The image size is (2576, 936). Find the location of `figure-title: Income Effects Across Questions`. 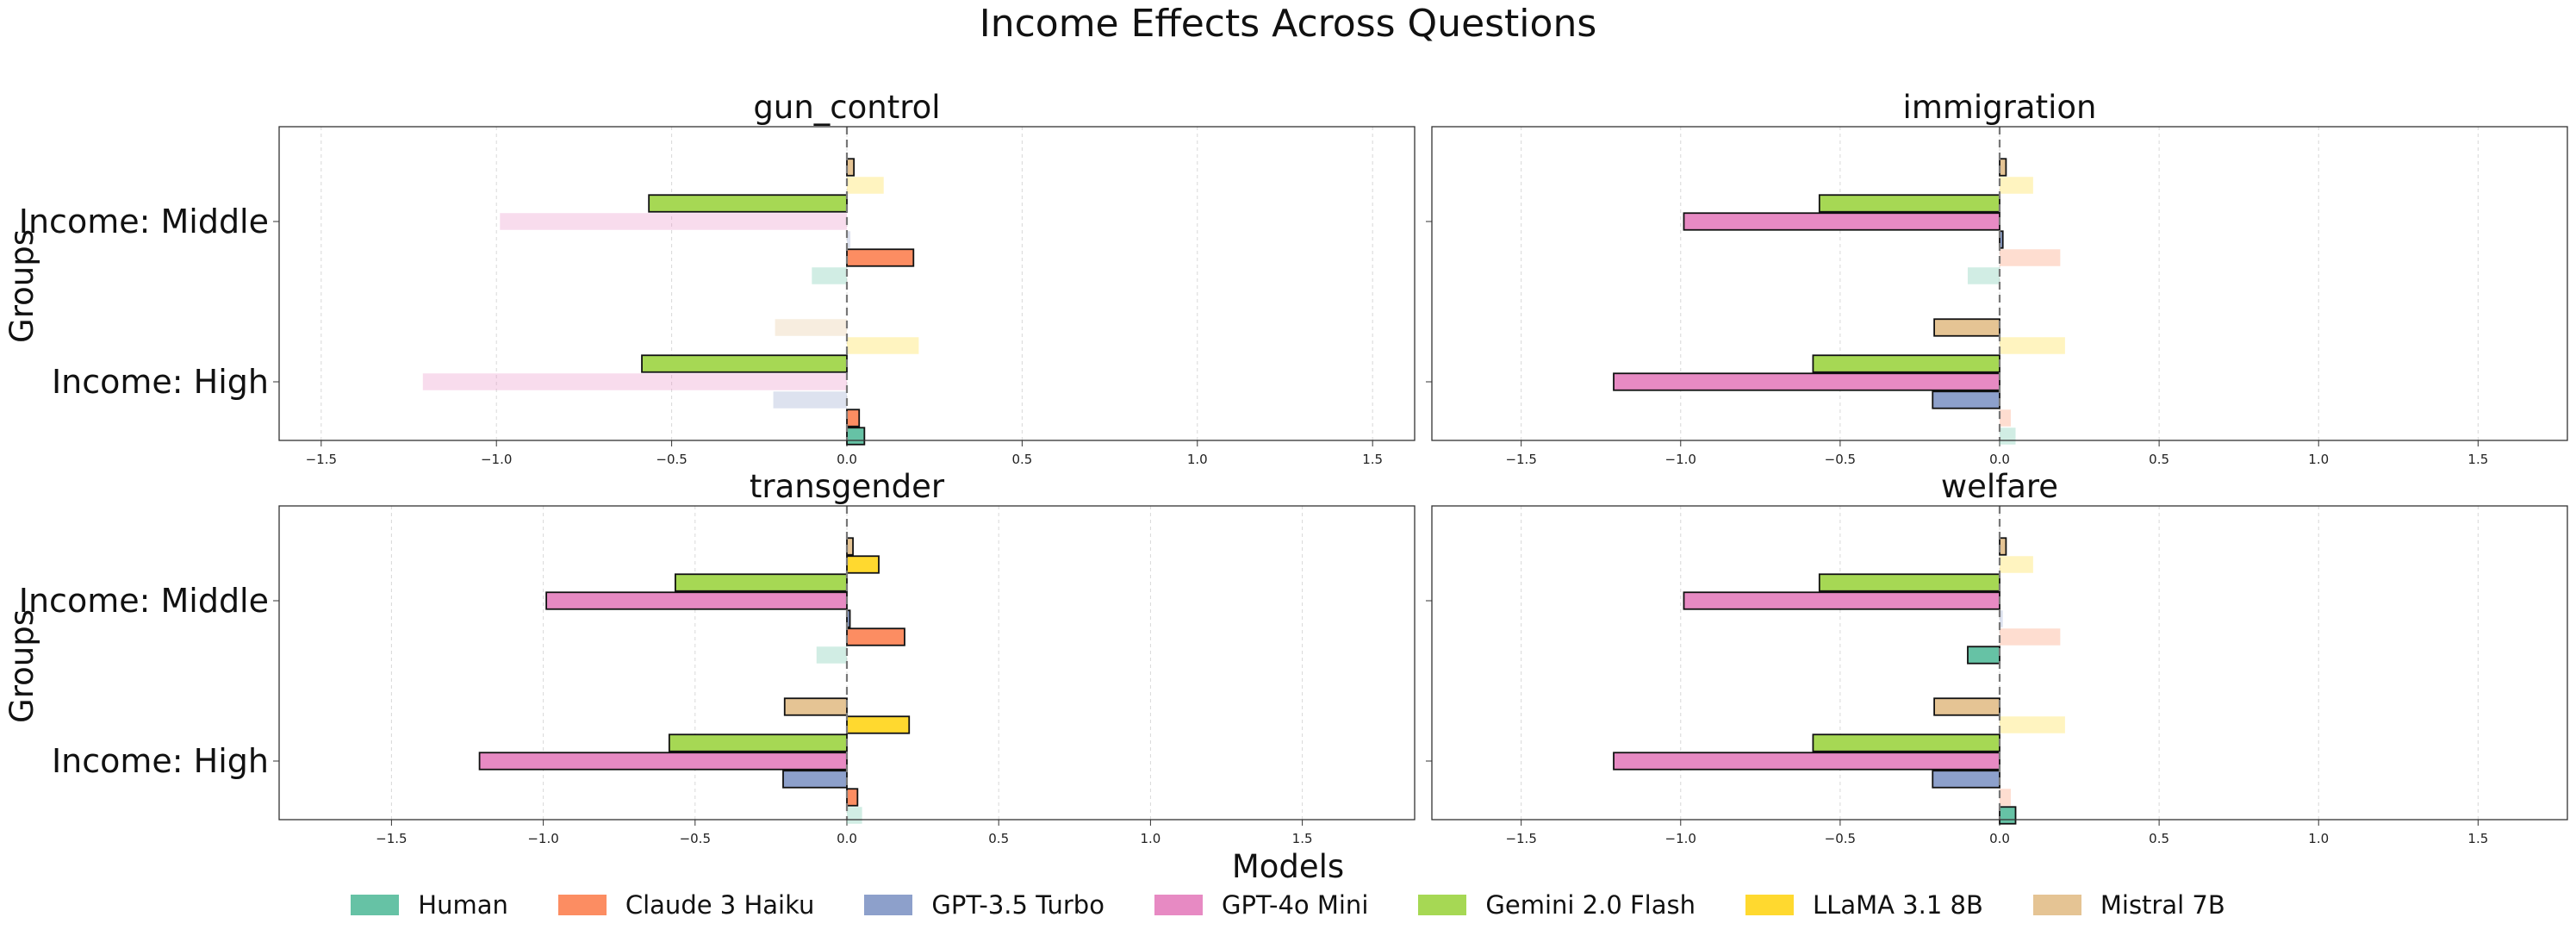

figure-title: Income Effects Across Questions is located at coordinates (1289, 24).